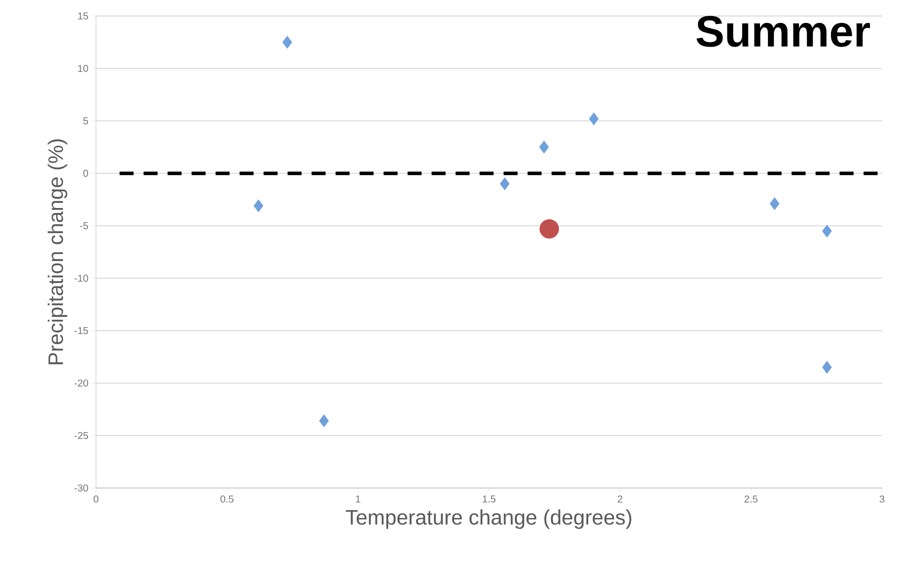 The image size is (898, 561). I want to click on x-tick-label: 0, so click(96, 499).